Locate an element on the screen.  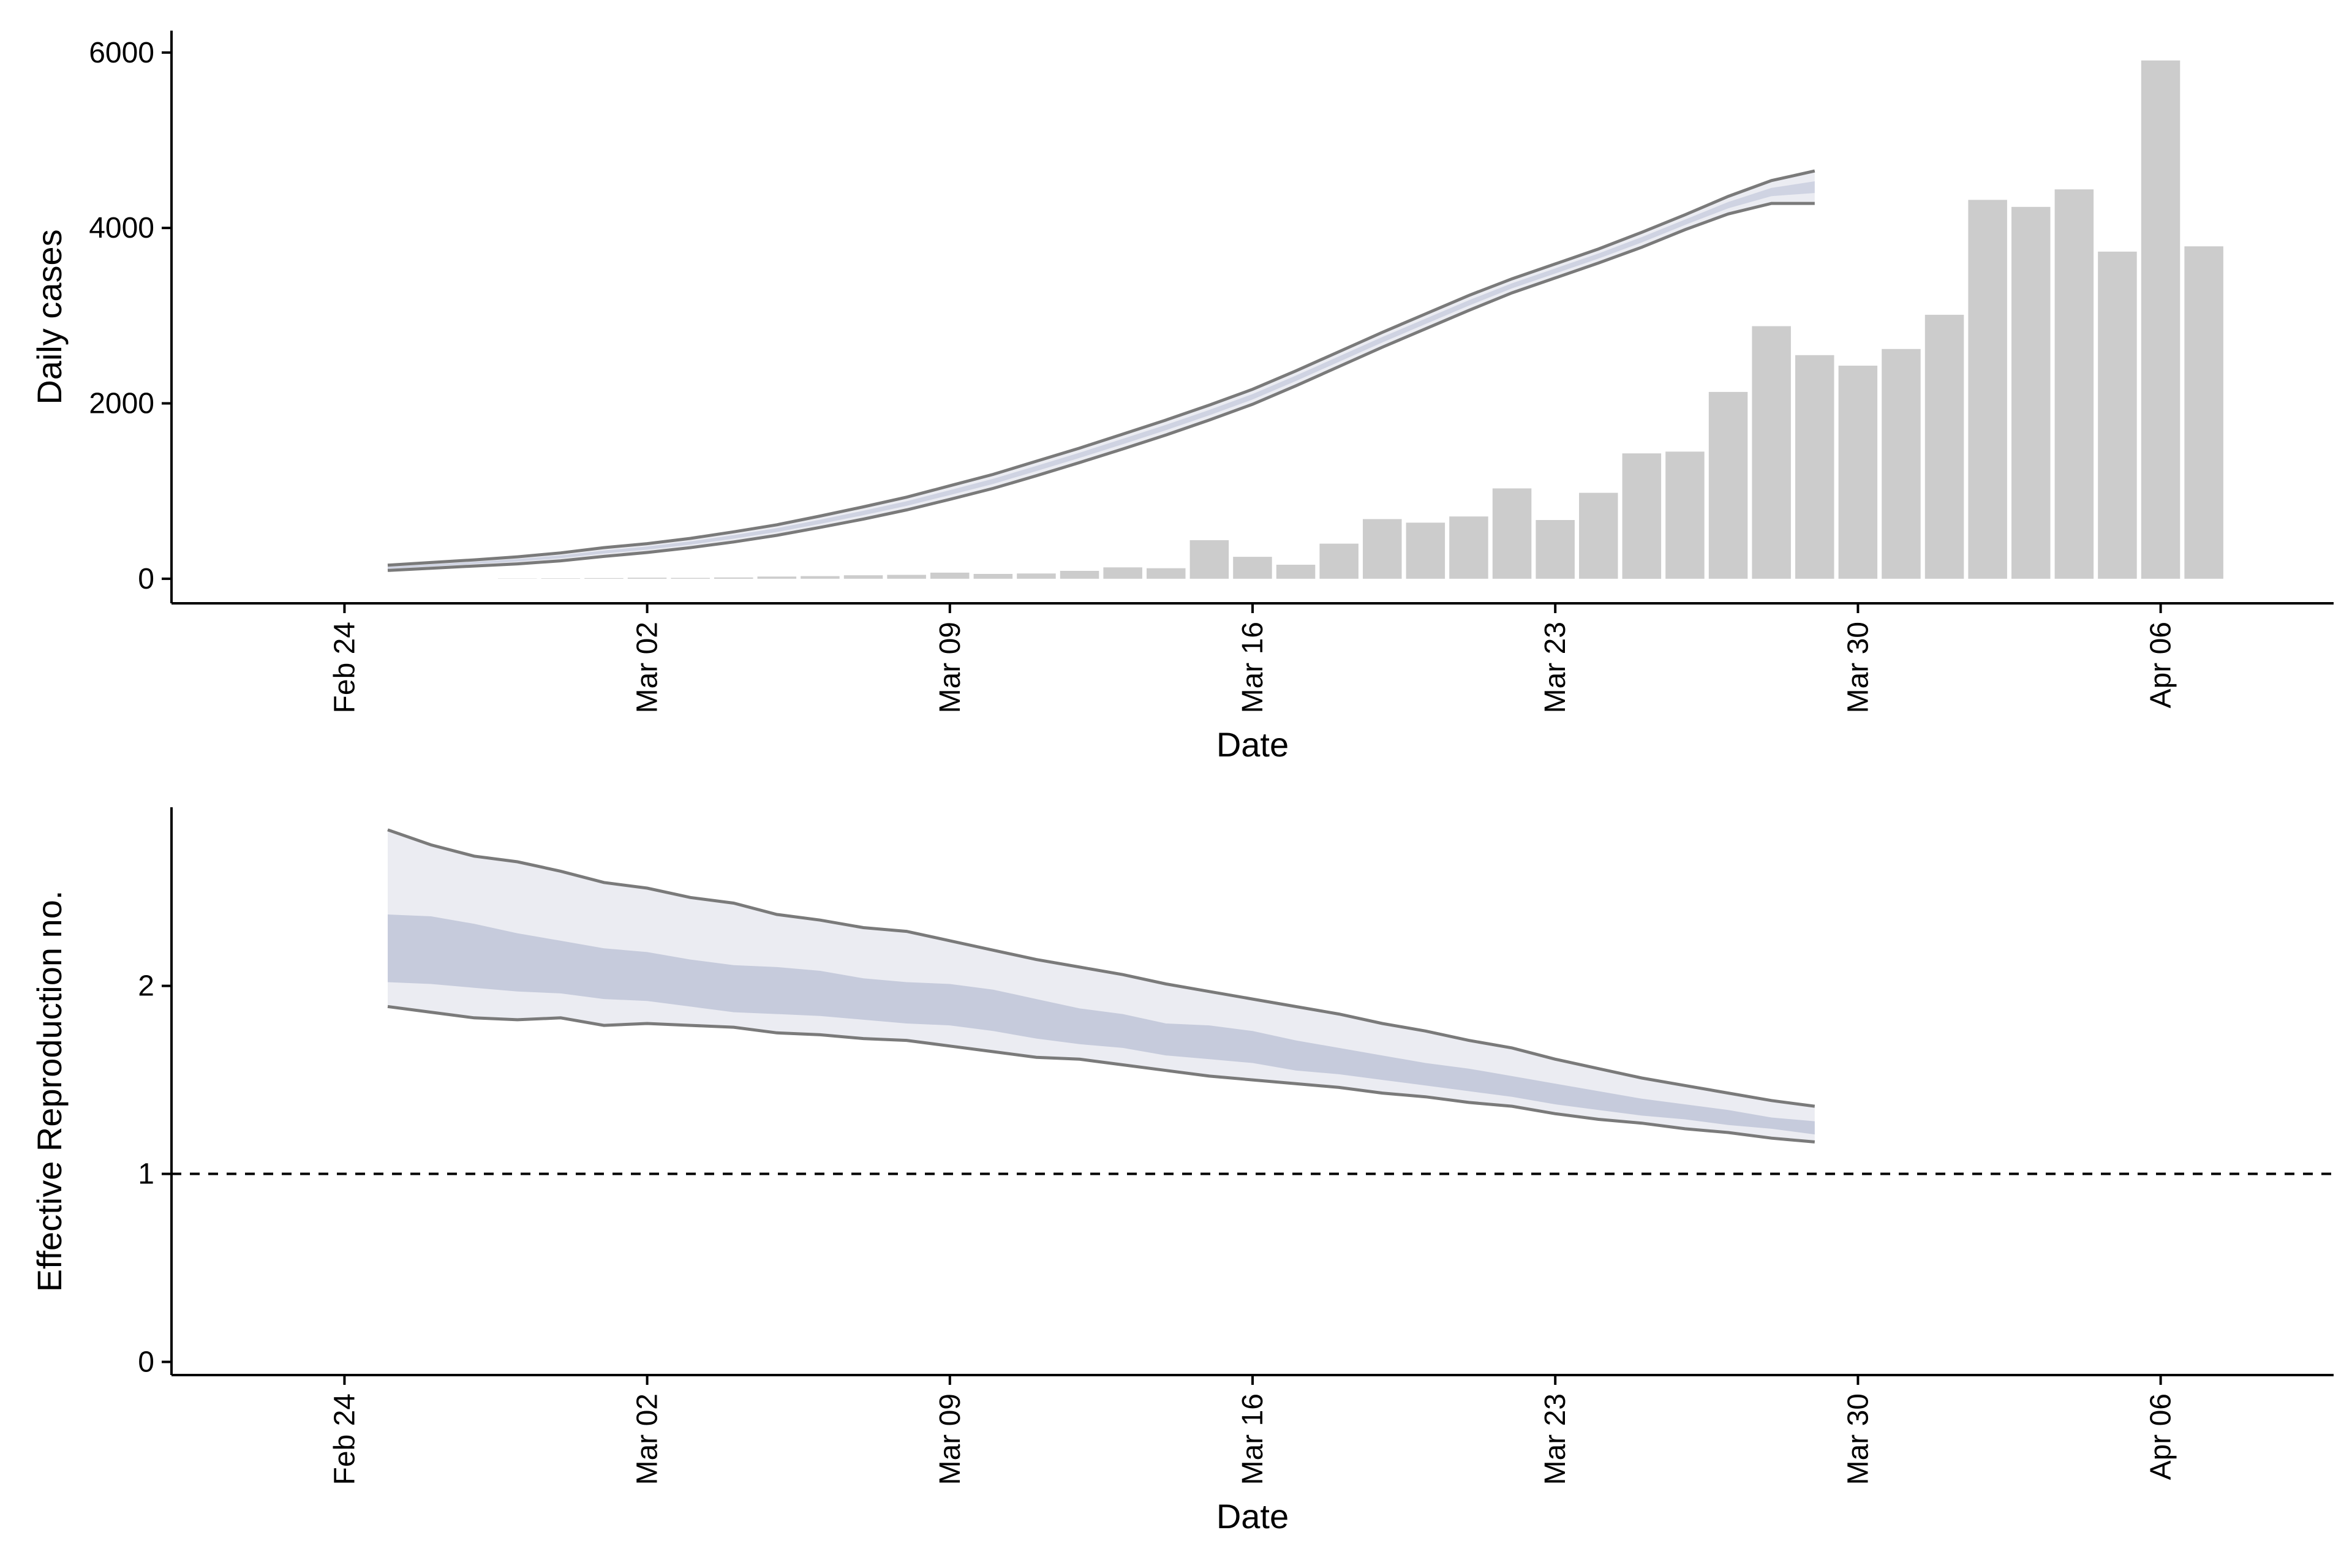
y-tick-label: 1 is located at coordinates (146, 1175).